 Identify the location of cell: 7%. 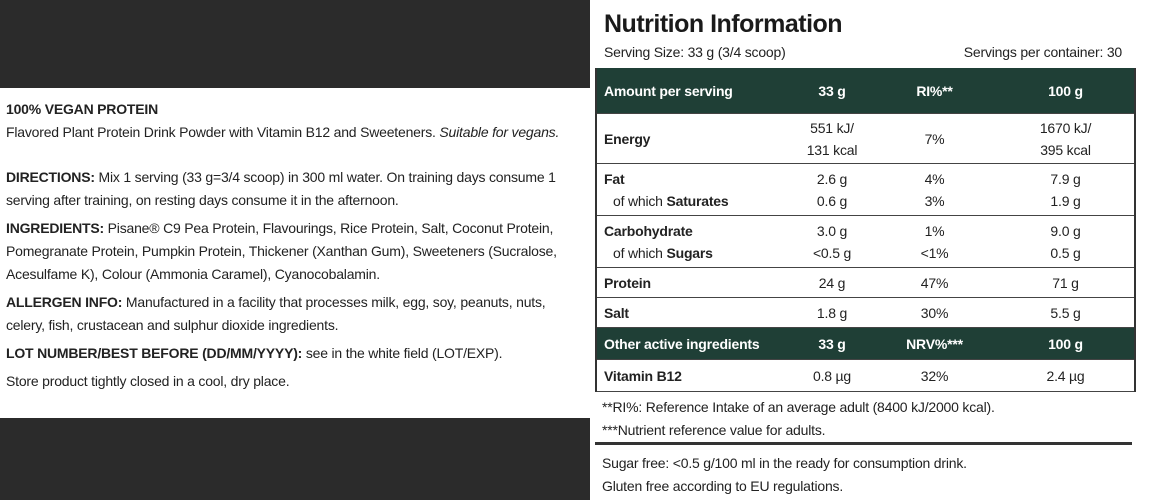
(934, 138).